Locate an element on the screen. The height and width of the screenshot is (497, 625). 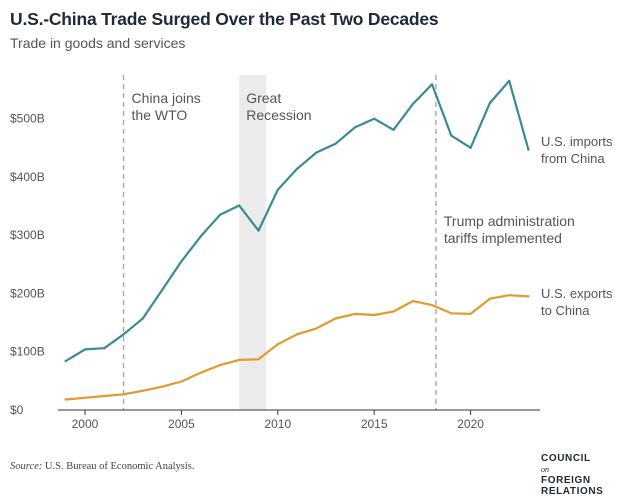
x-tick-label: 2010 is located at coordinates (277, 424).